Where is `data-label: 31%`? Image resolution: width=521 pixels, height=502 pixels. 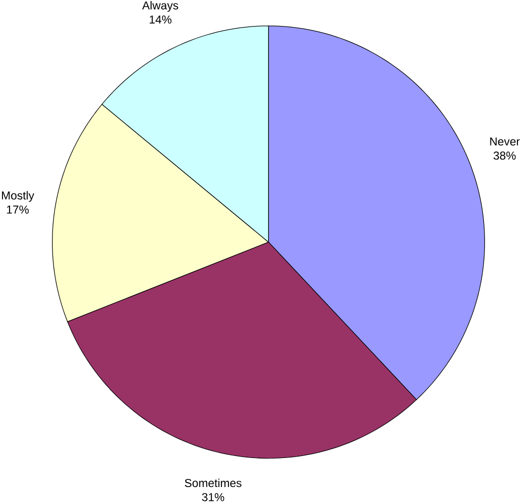 data-label: 31% is located at coordinates (213, 497).